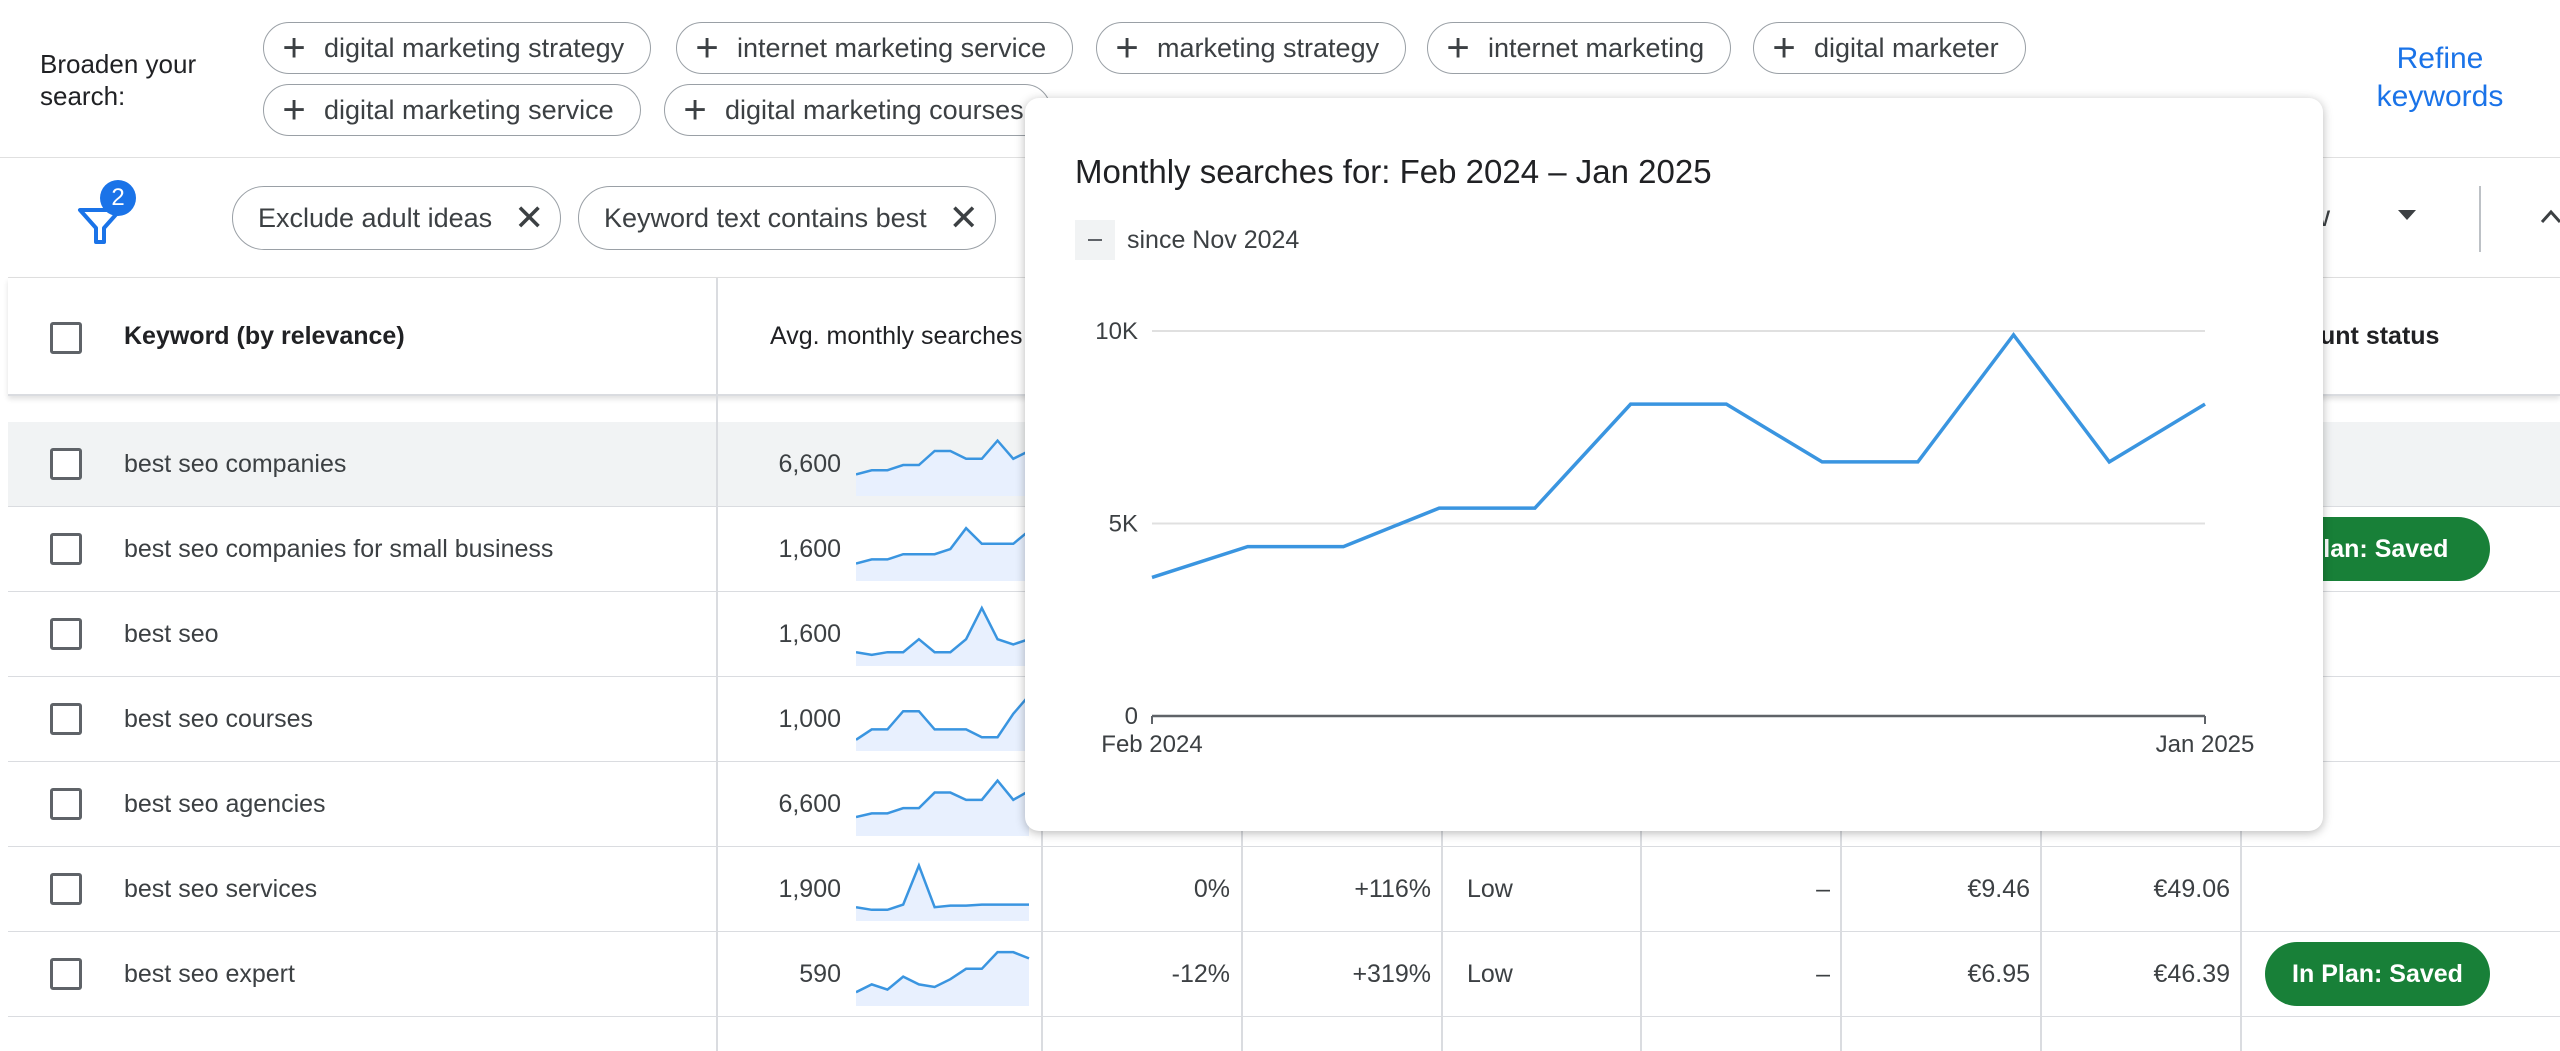  What do you see at coordinates (1268, 47) in the screenshot?
I see `chip-label: marketing strategy` at bounding box center [1268, 47].